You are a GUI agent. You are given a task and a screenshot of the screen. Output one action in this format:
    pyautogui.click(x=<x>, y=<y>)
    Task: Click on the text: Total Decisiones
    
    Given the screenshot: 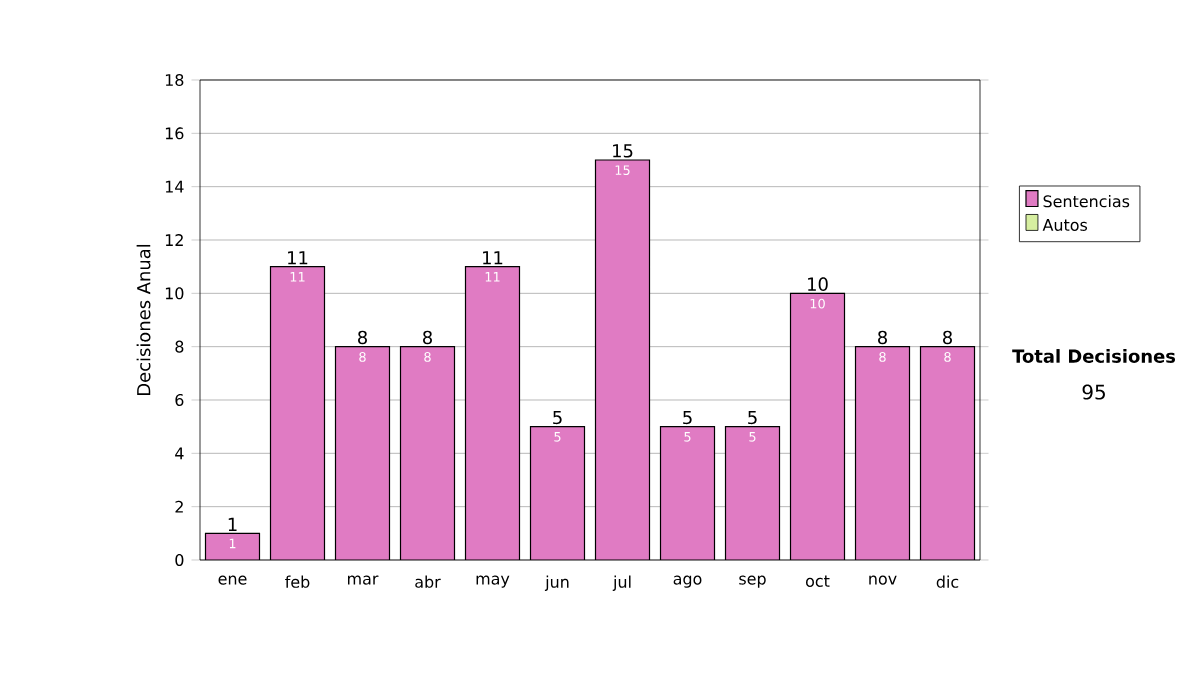 What is the action you would take?
    pyautogui.click(x=1094, y=356)
    